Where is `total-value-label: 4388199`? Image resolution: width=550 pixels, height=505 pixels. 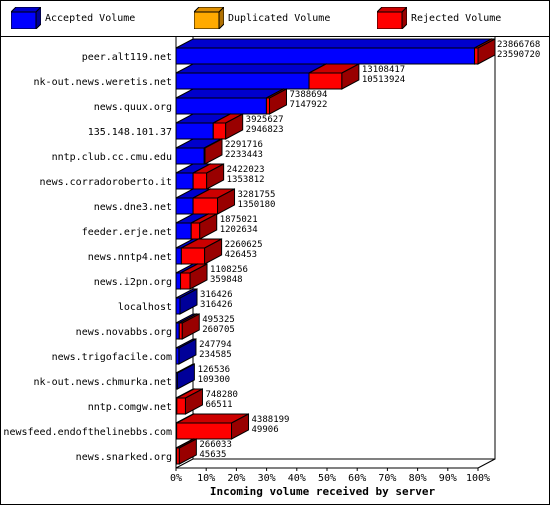 total-value-label: 4388199 is located at coordinates (271, 420).